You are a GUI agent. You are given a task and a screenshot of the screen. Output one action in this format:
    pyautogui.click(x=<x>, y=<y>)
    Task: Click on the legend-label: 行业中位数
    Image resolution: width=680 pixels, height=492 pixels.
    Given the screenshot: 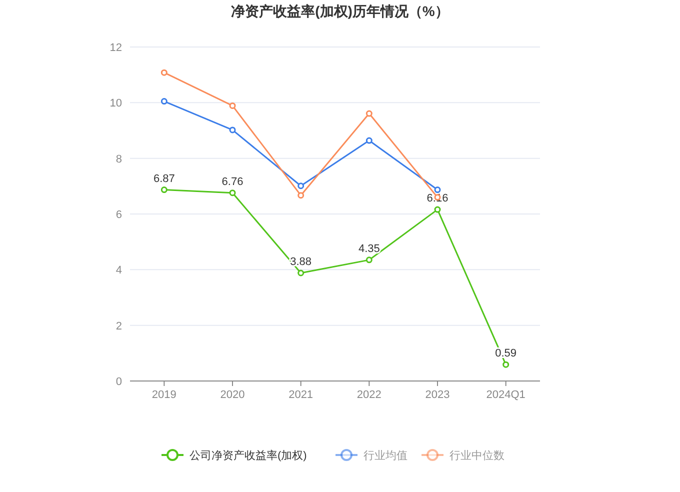 What is the action you would take?
    pyautogui.click(x=477, y=455)
    